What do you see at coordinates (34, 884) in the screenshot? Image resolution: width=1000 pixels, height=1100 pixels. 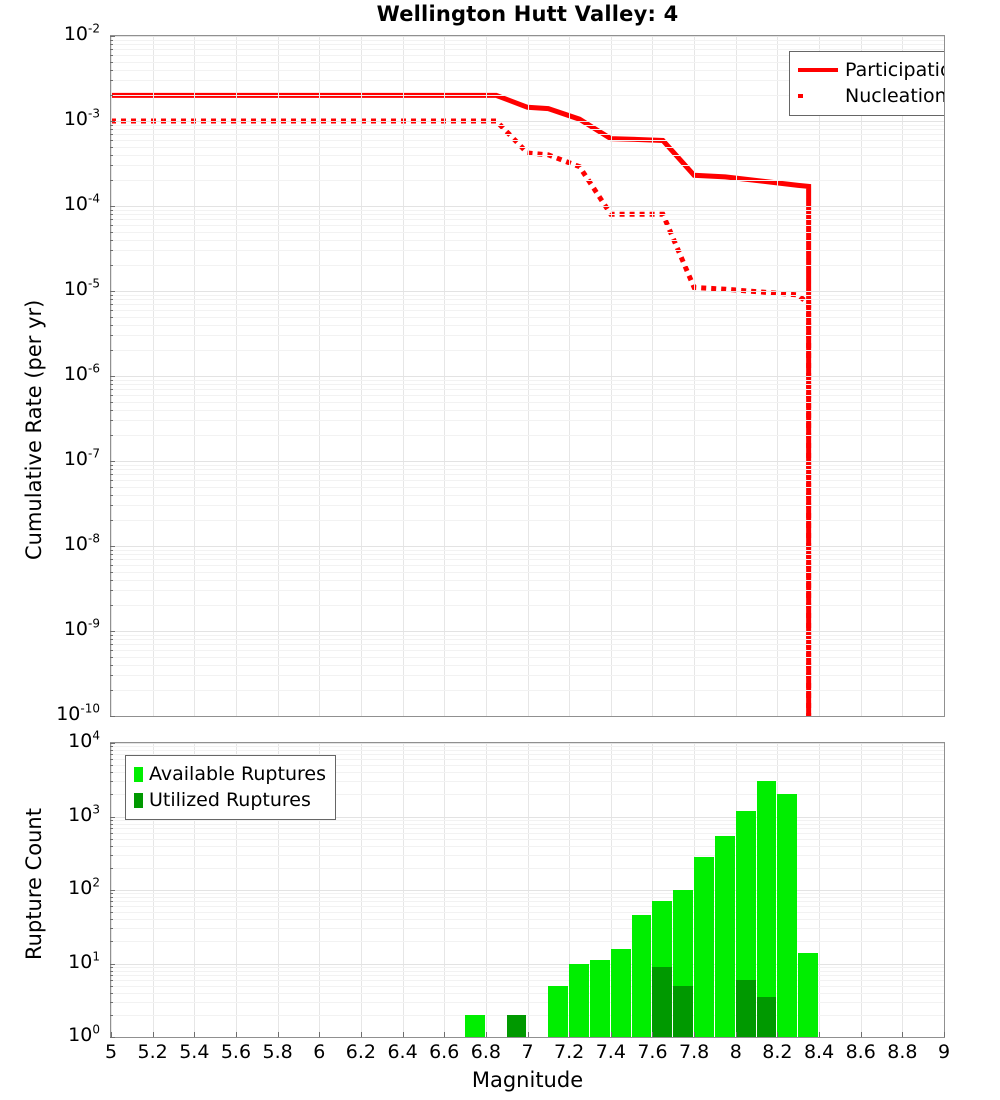 I see `bottom-y-axis-label: Rupture Count` at bounding box center [34, 884].